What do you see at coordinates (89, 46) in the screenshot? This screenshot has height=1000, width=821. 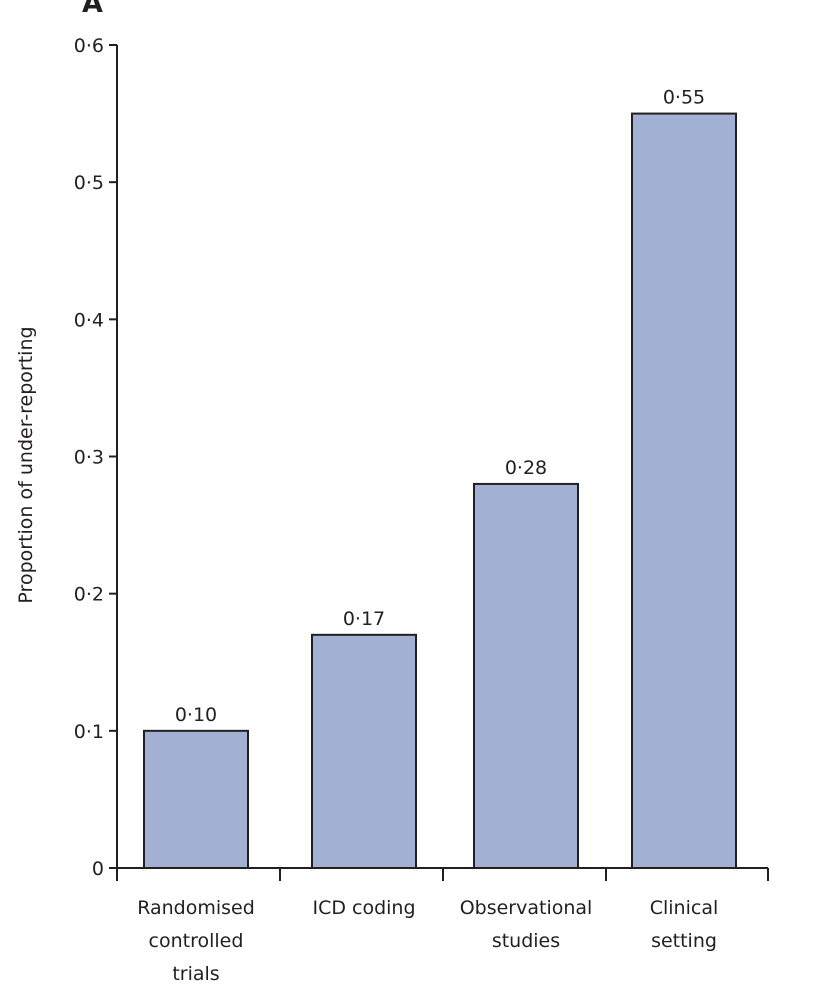 I see `y-tick-label: 0·6` at bounding box center [89, 46].